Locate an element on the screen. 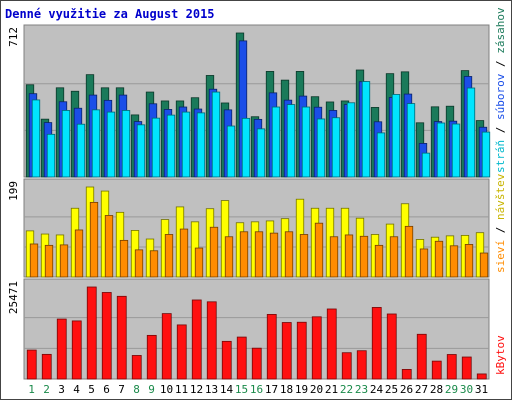  x-tick-day-21: 21 is located at coordinates (331, 389).